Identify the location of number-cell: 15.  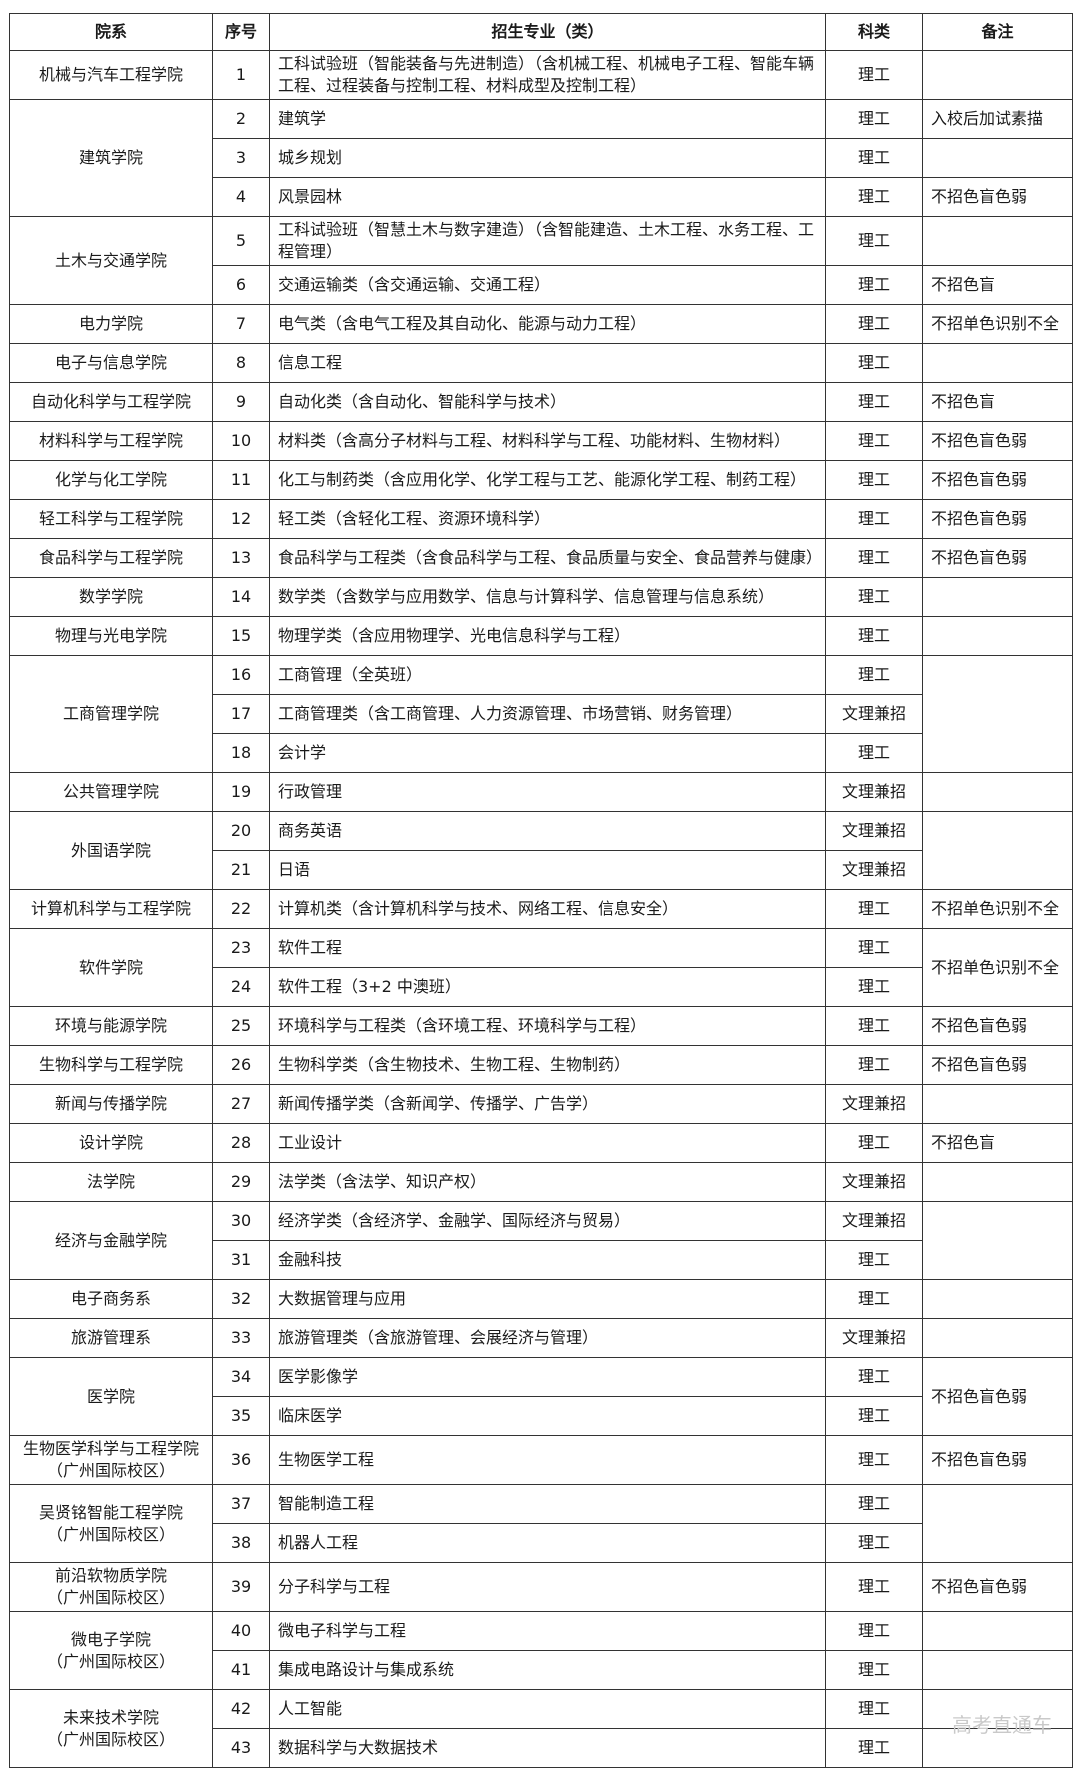
(241, 636).